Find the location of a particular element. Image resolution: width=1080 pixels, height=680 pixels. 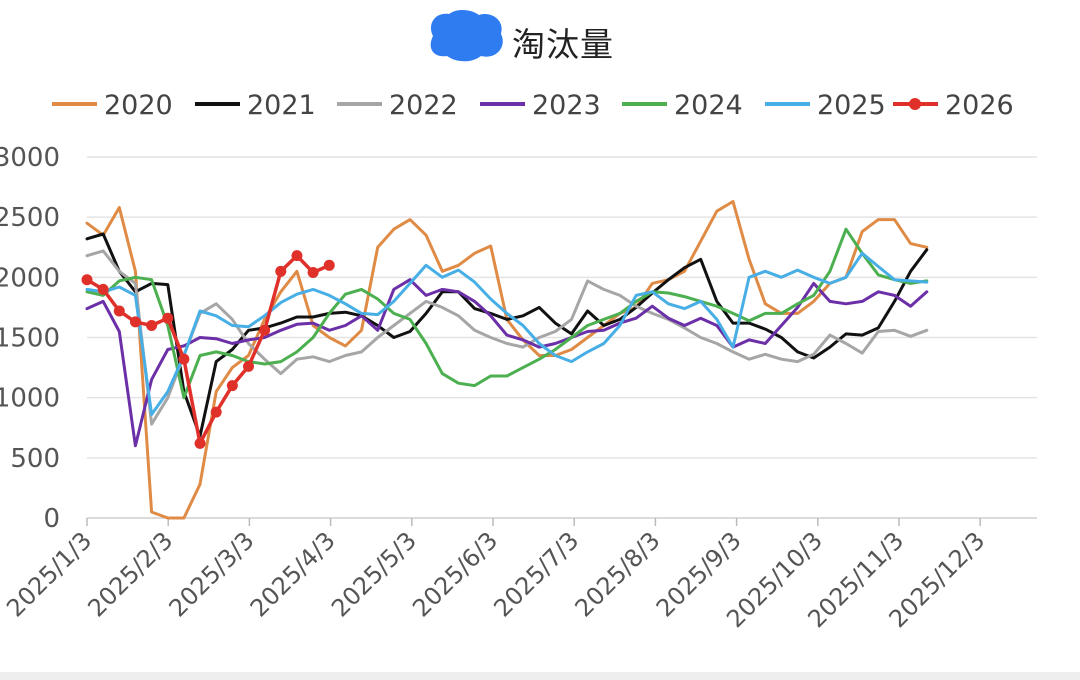

x-tick-label: 2025/5/3 is located at coordinates (374, 574).